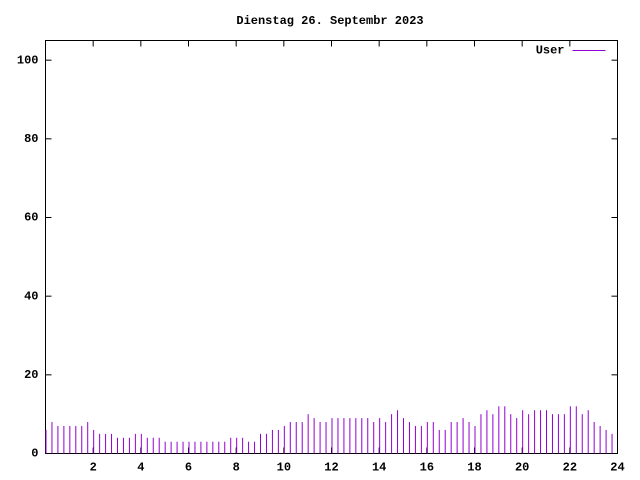  Describe the element at coordinates (28, 60) in the screenshot. I see `y-tick-label: 100` at that location.